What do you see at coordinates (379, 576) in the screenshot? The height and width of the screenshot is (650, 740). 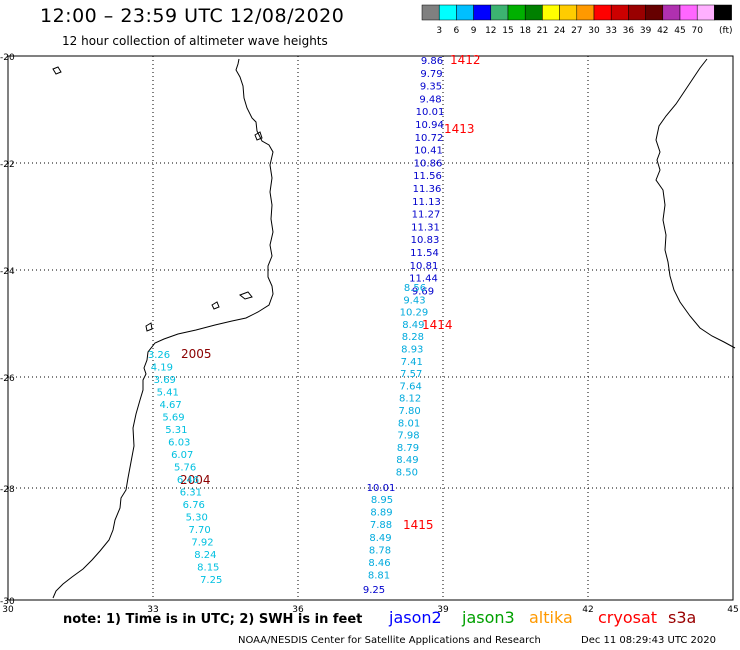 I see `wave-height-value: 8.81` at bounding box center [379, 576].